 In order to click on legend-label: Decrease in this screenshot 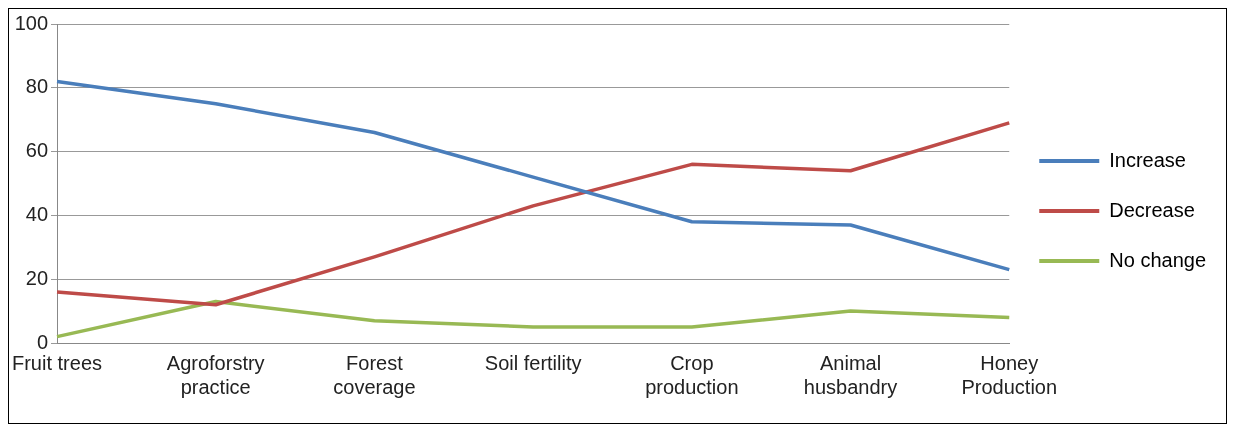, I will do `click(1152, 209)`.